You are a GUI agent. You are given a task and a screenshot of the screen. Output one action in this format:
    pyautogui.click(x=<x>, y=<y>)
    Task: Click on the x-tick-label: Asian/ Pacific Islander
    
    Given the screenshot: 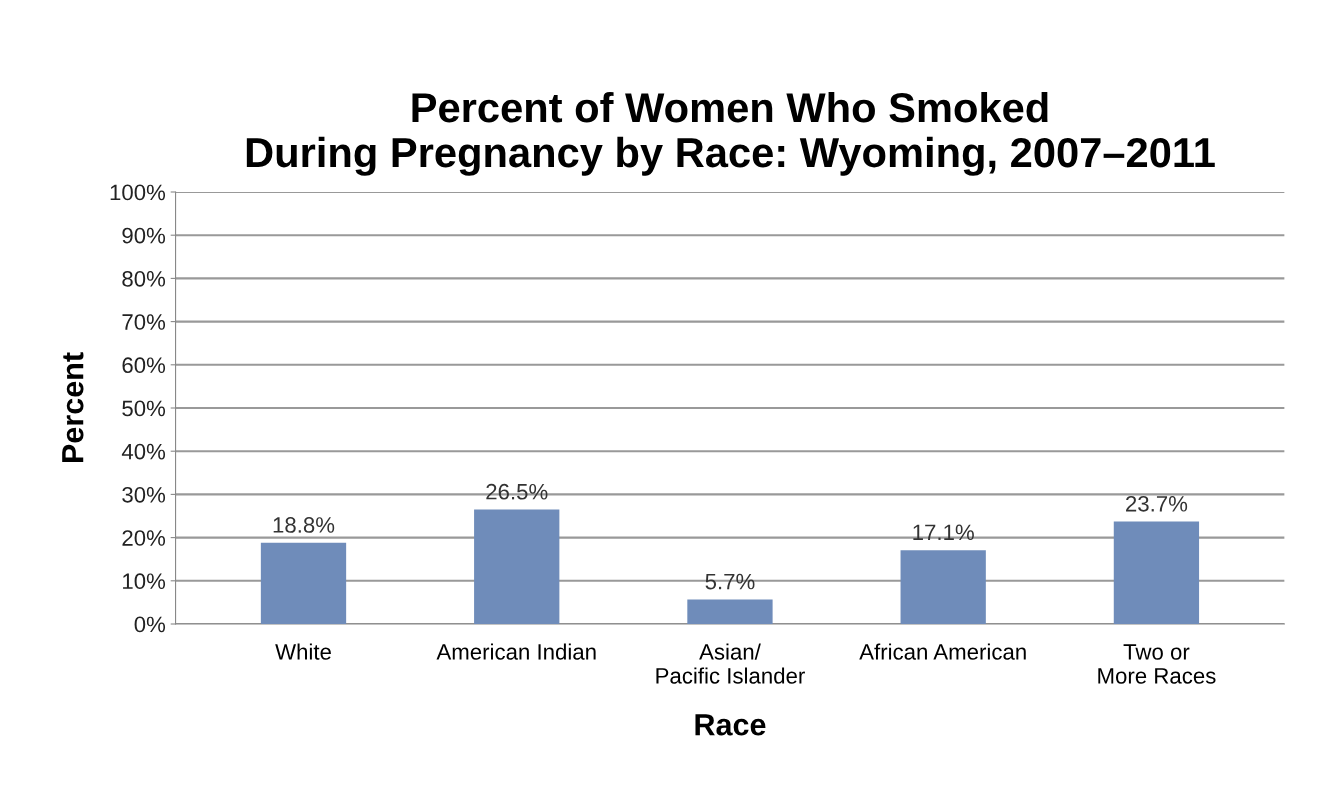 What is the action you would take?
    pyautogui.click(x=730, y=663)
    